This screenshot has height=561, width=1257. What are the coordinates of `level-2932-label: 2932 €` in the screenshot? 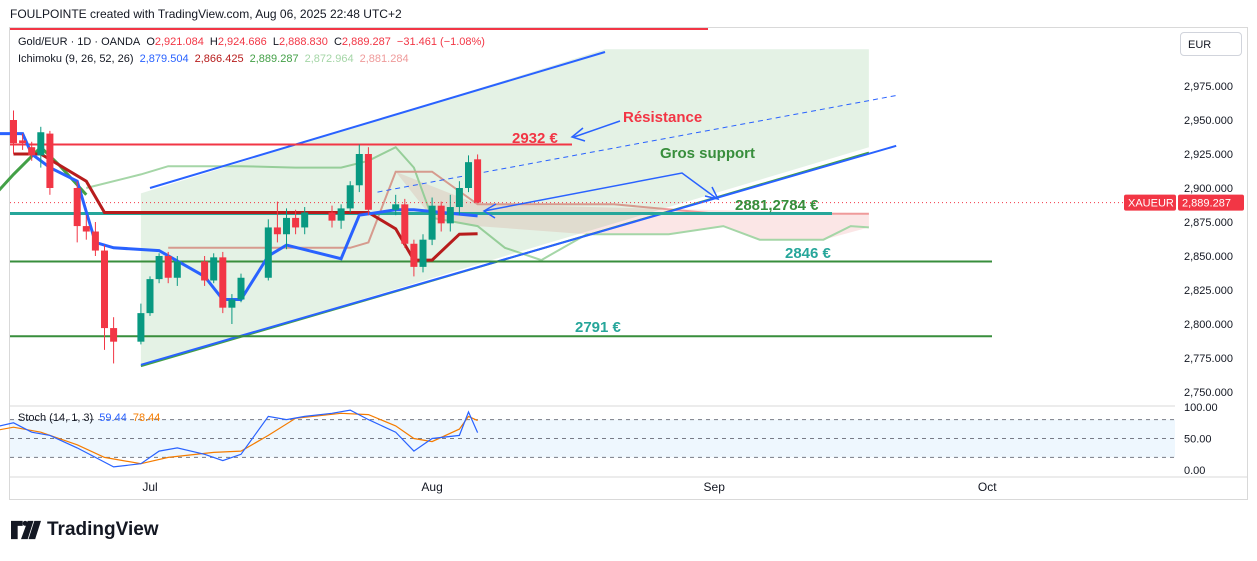 It's located at (535, 138).